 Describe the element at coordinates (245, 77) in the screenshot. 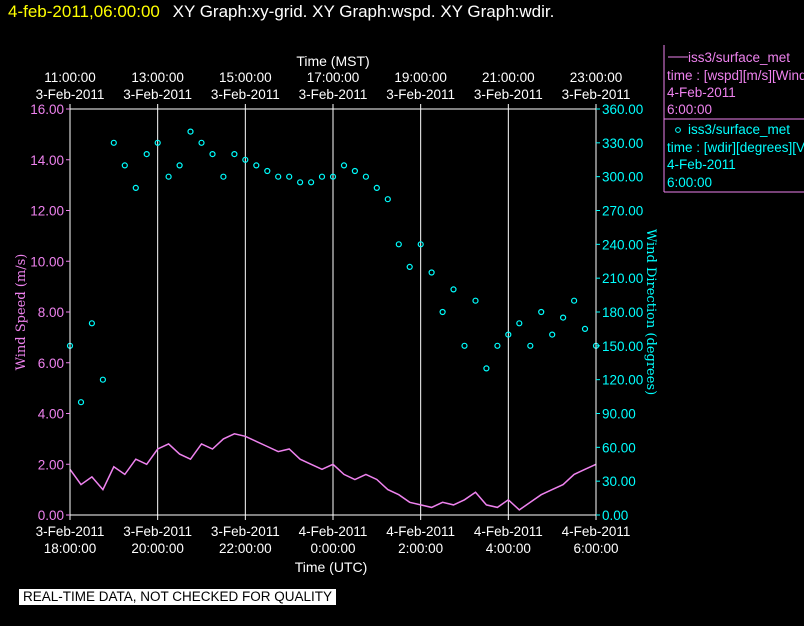

I see `top-tick-time-label: 15:00:00` at that location.